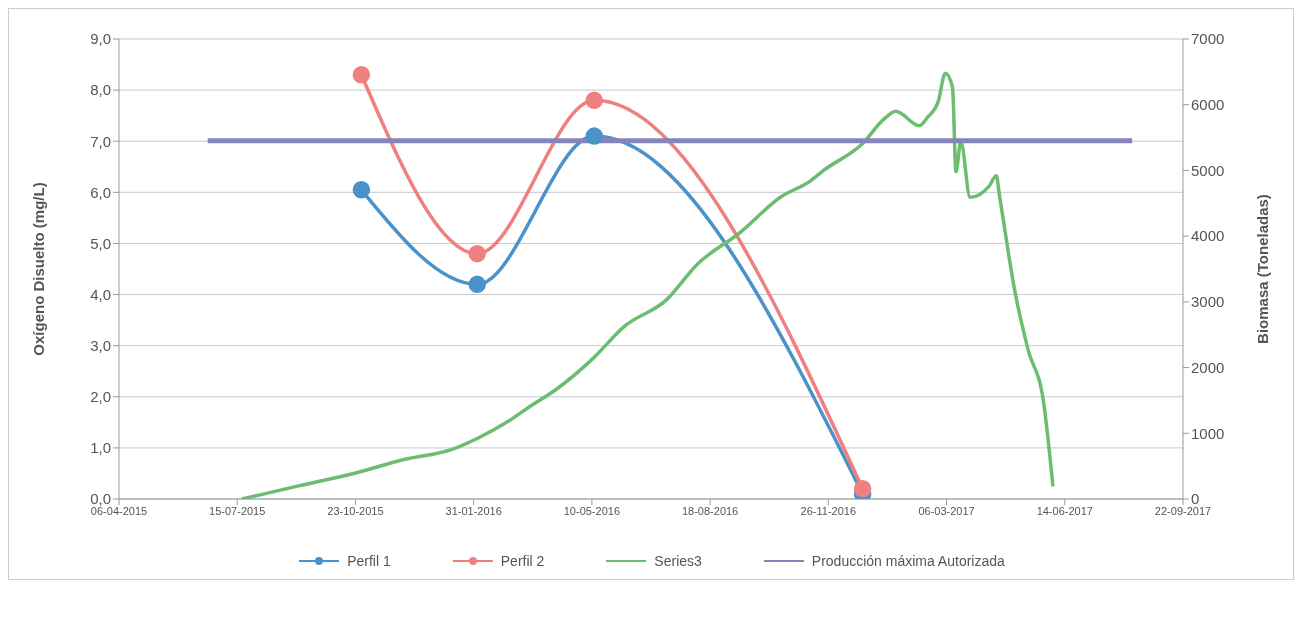 Image resolution: width=1302 pixels, height=621 pixels. Describe the element at coordinates (1208, 39) in the screenshot. I see `y2-tick-label: 7000` at that location.